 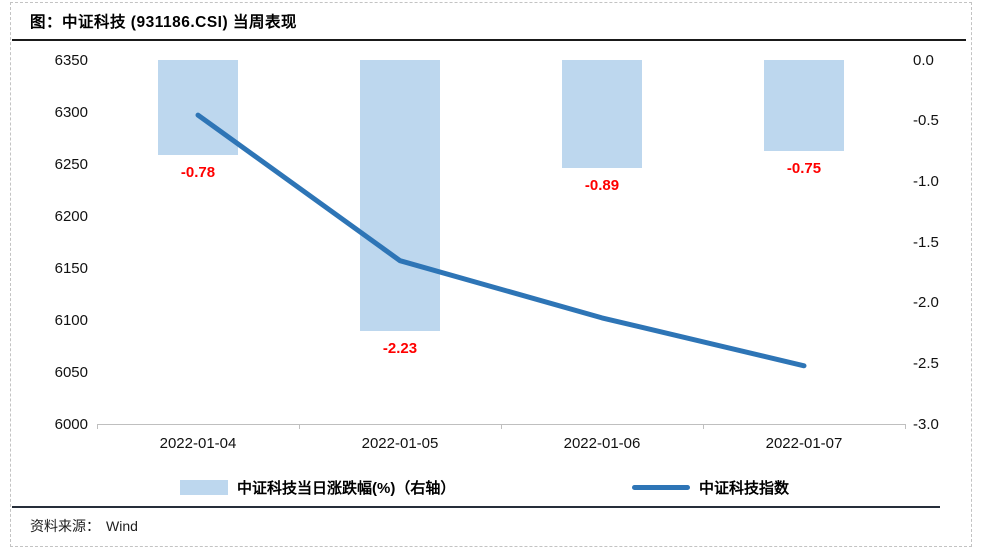 What do you see at coordinates (926, 242) in the screenshot?
I see `right-axis-tick-label: -1.5` at bounding box center [926, 242].